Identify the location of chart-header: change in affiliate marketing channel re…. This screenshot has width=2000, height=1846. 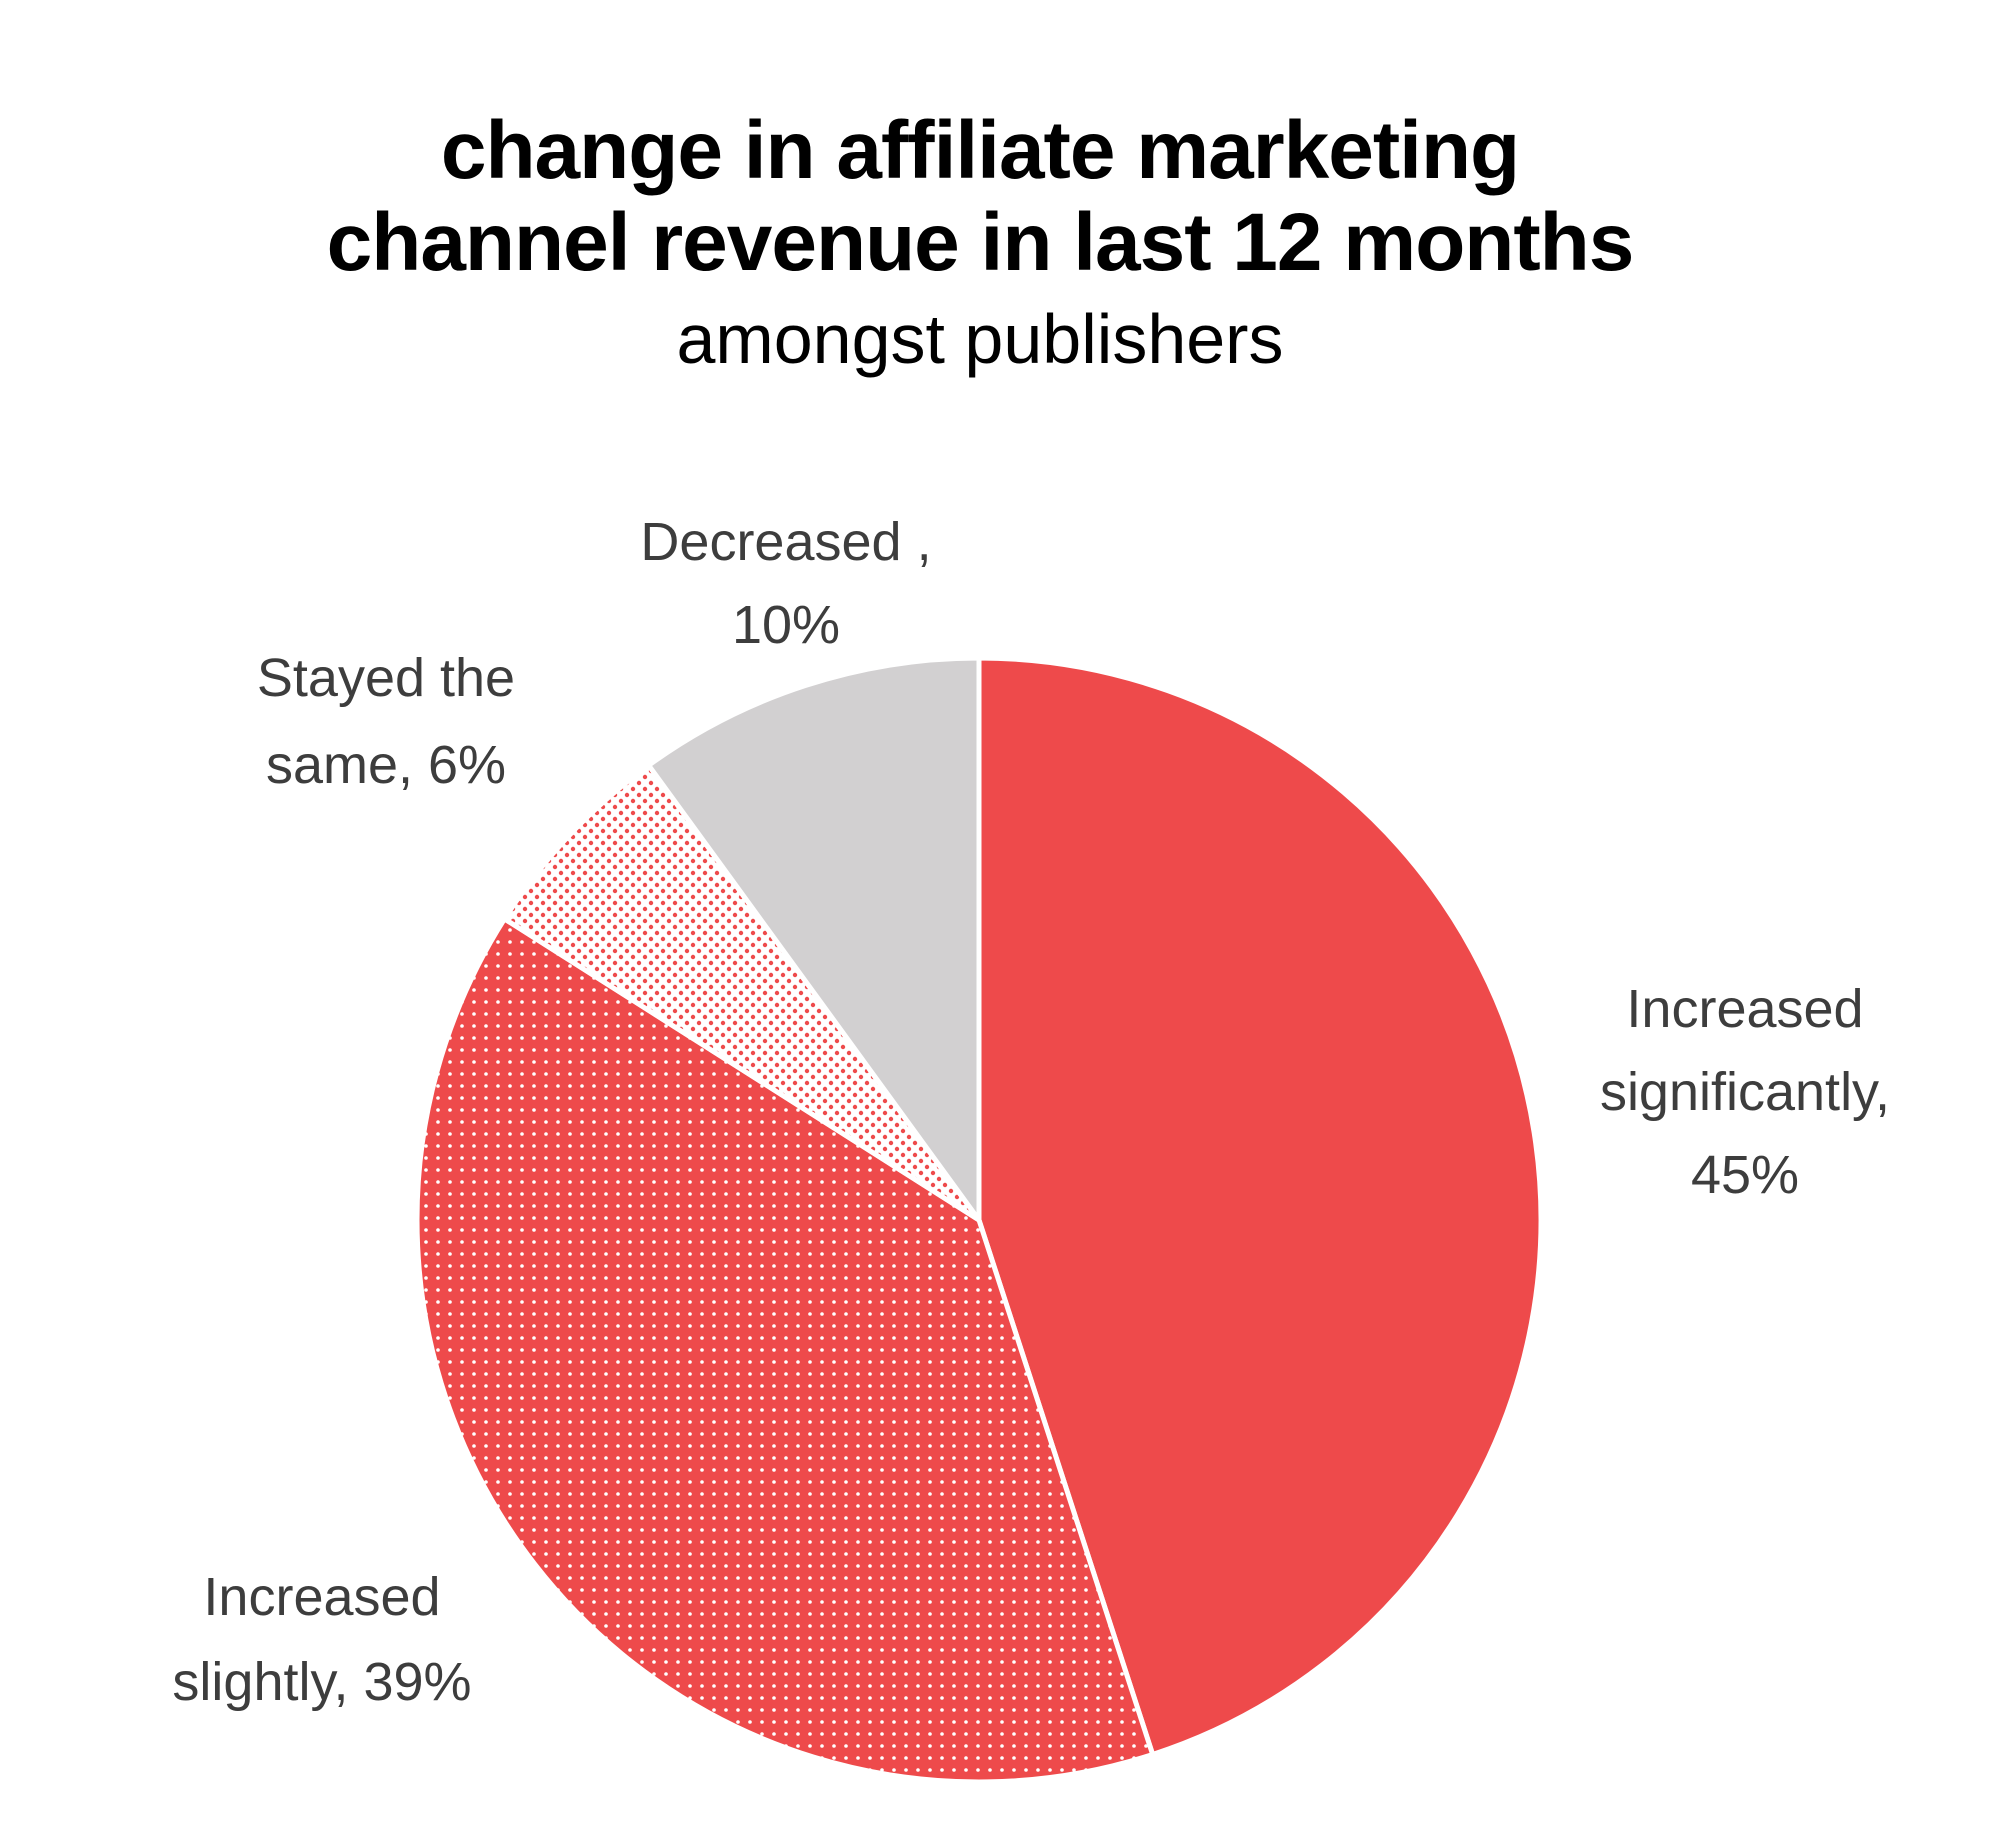
(980, 243).